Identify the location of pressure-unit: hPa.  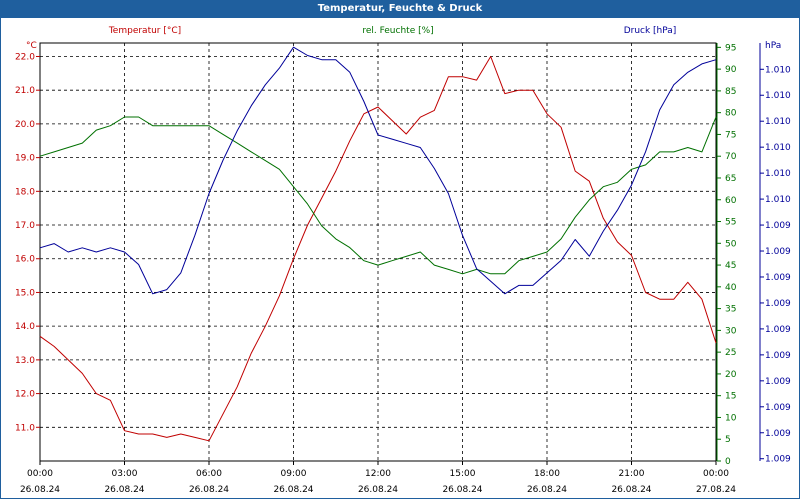
(773, 46).